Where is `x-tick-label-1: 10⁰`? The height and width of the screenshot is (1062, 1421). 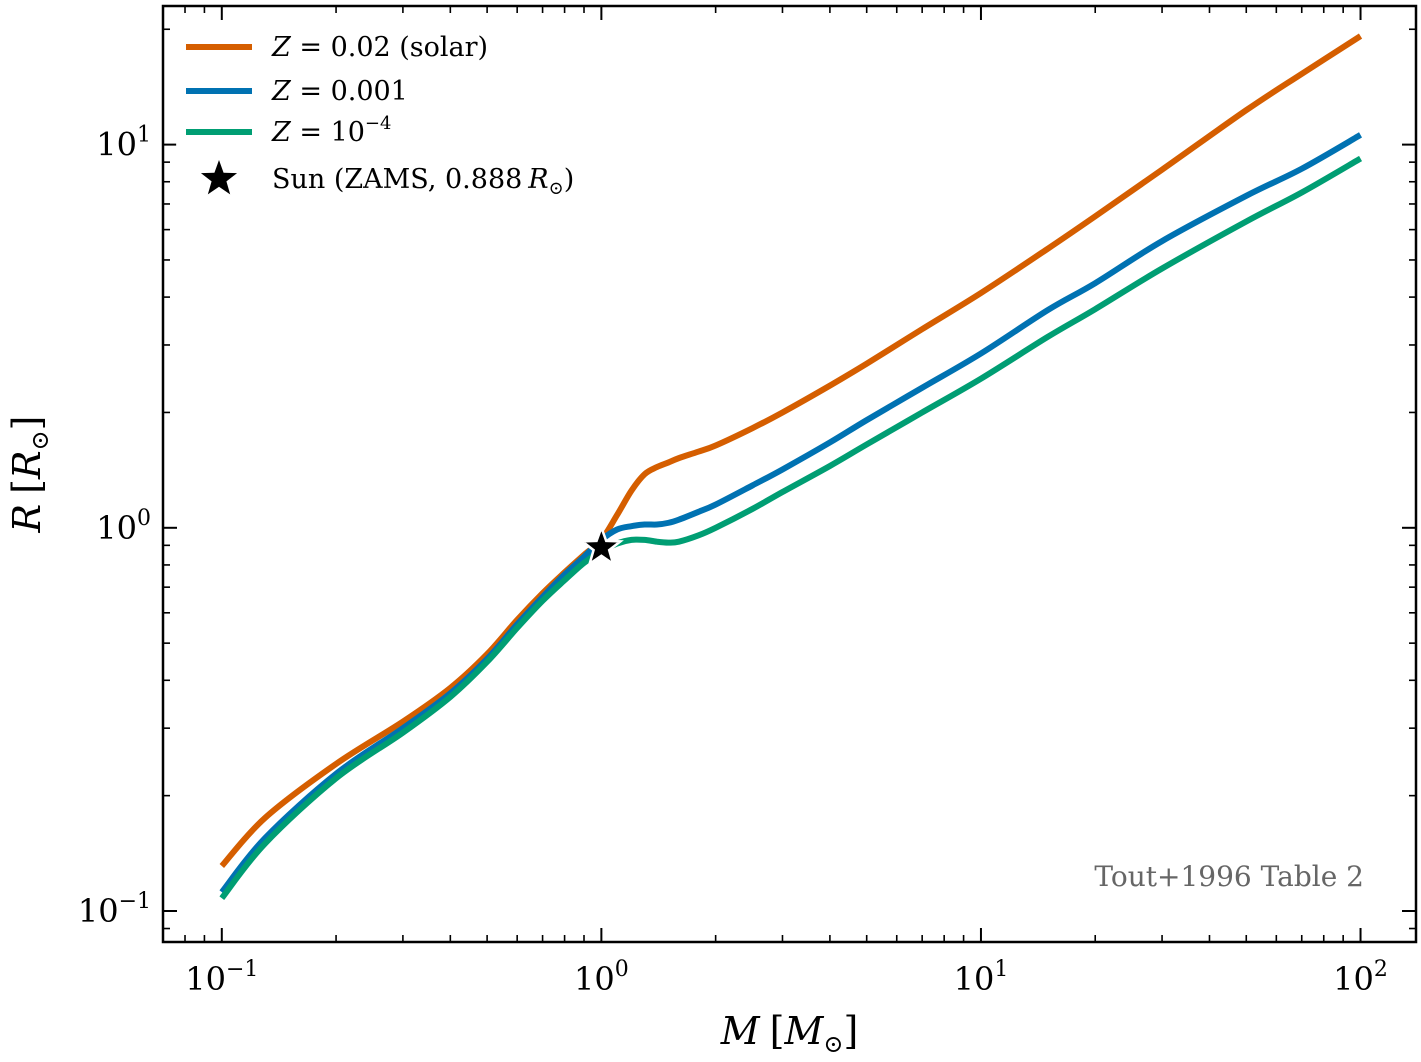 x-tick-label-1: 10⁰ is located at coordinates (601, 977).